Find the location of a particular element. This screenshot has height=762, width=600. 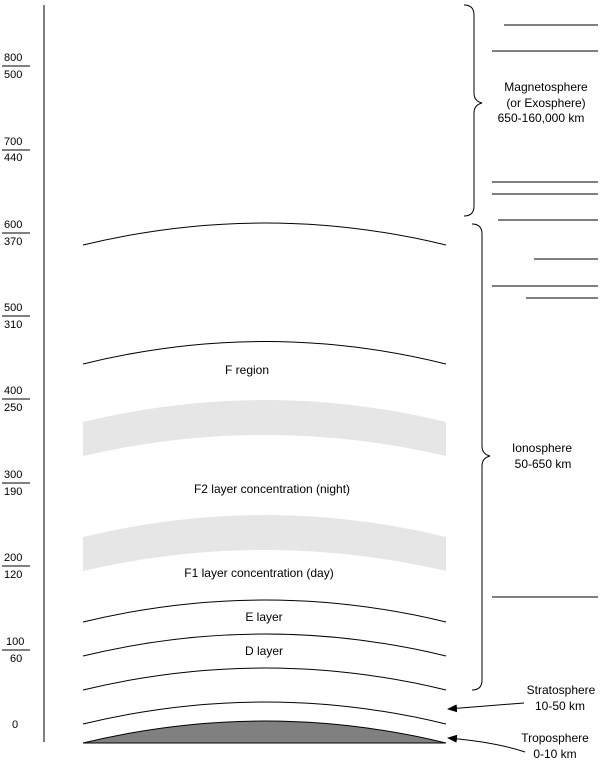

stratosphere-label: Stratosphere 10-50 km is located at coordinates (561, 698).